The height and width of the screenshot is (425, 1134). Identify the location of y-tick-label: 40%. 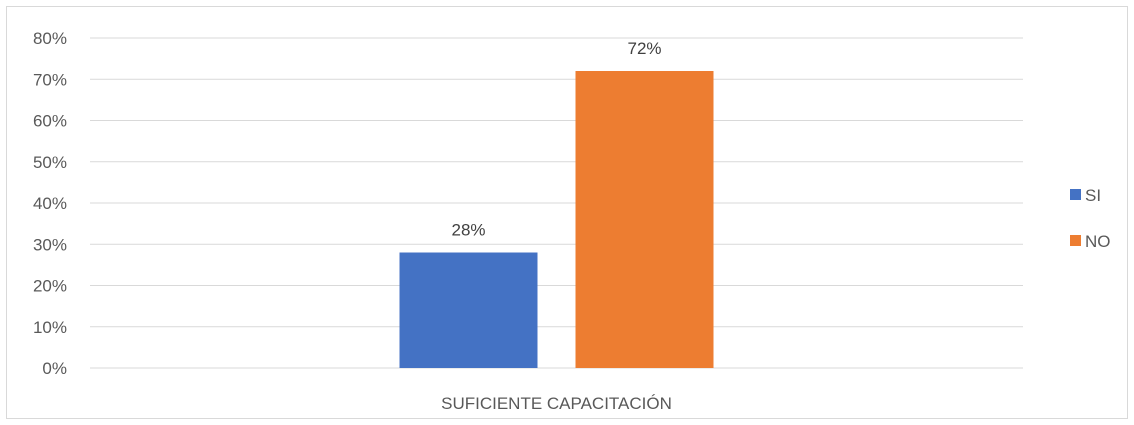
(50, 203).